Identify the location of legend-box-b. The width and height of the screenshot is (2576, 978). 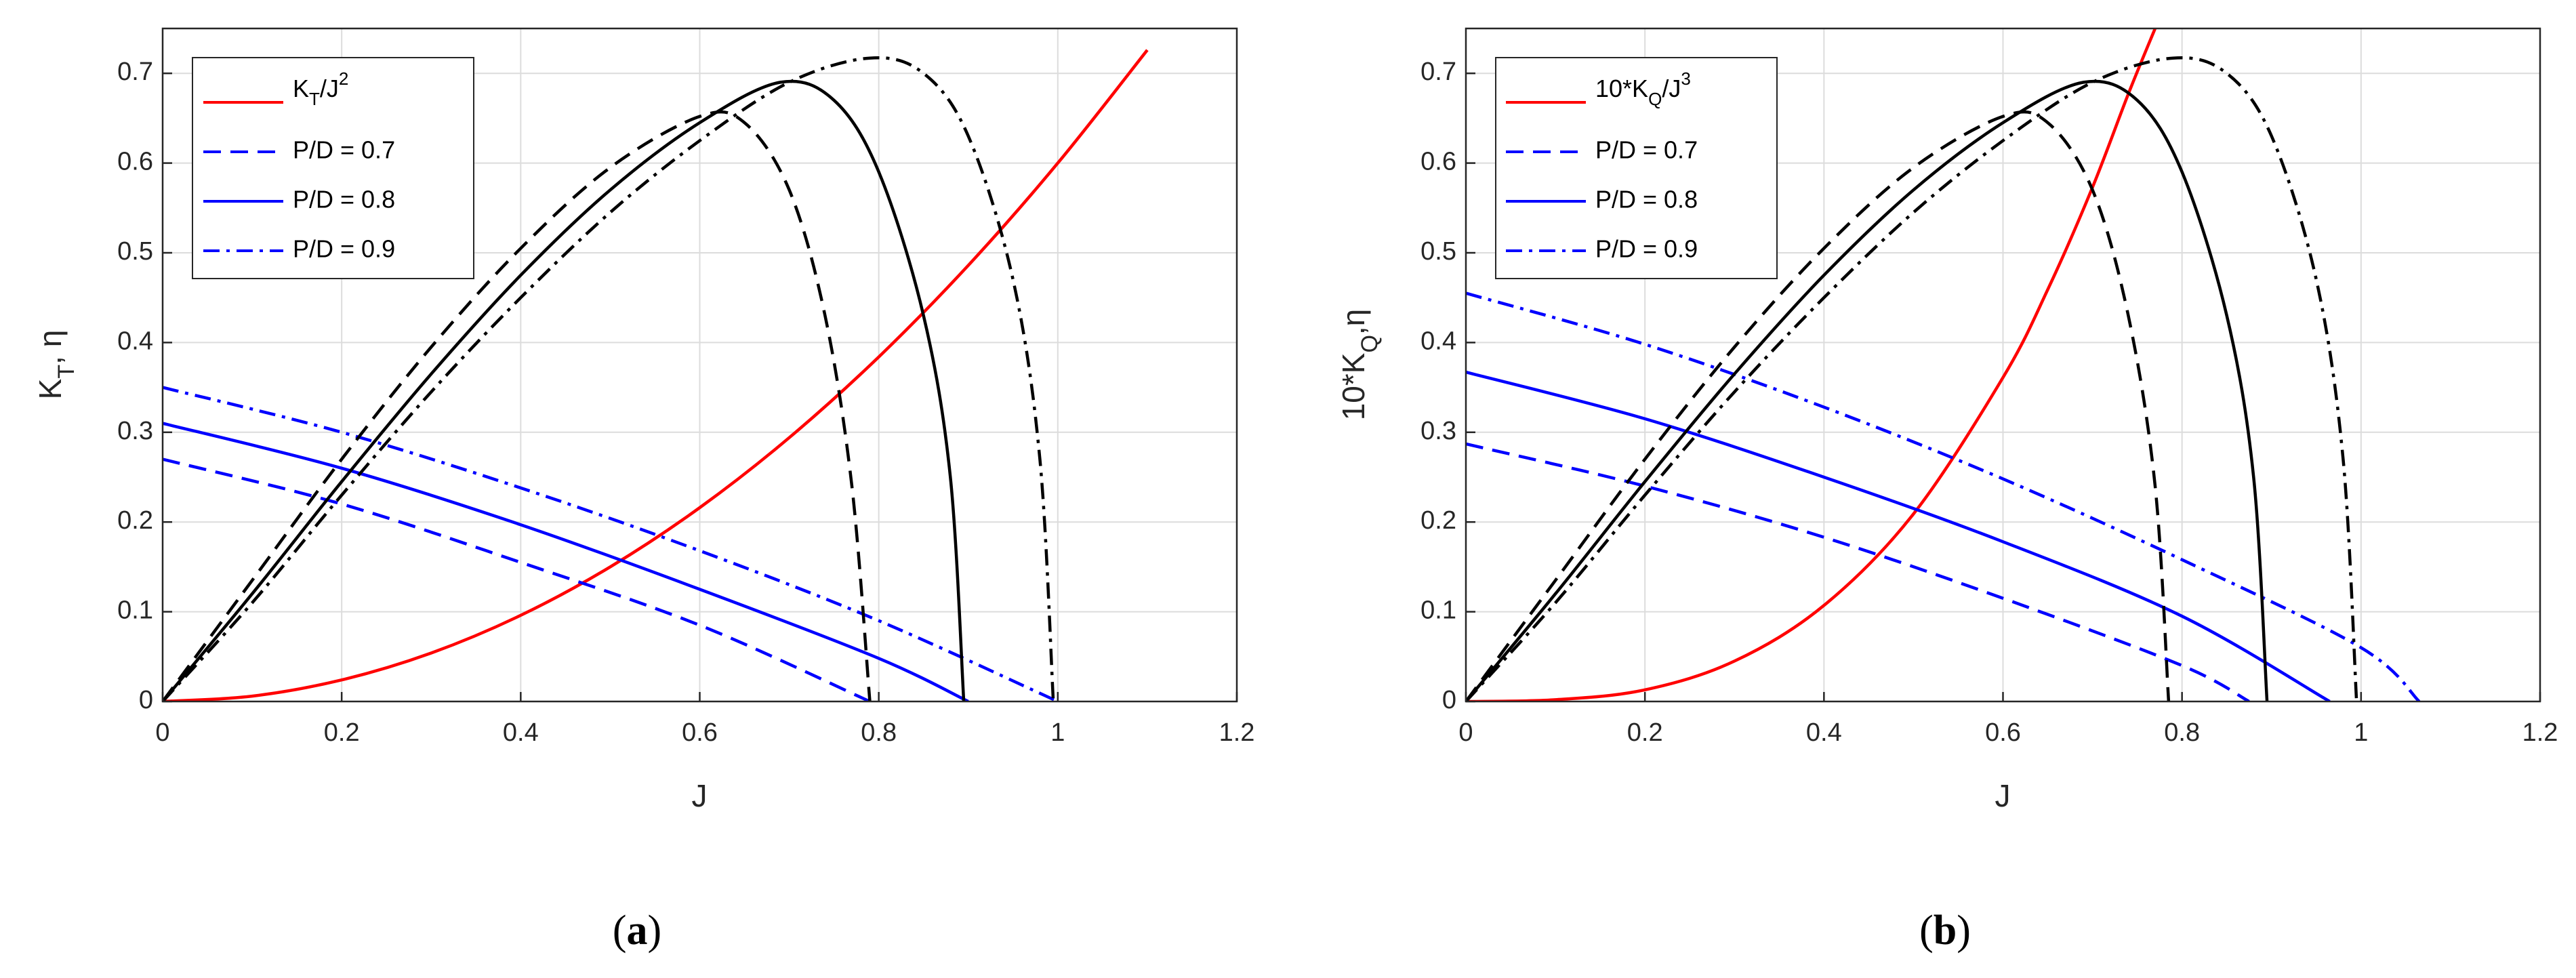
(1636, 168).